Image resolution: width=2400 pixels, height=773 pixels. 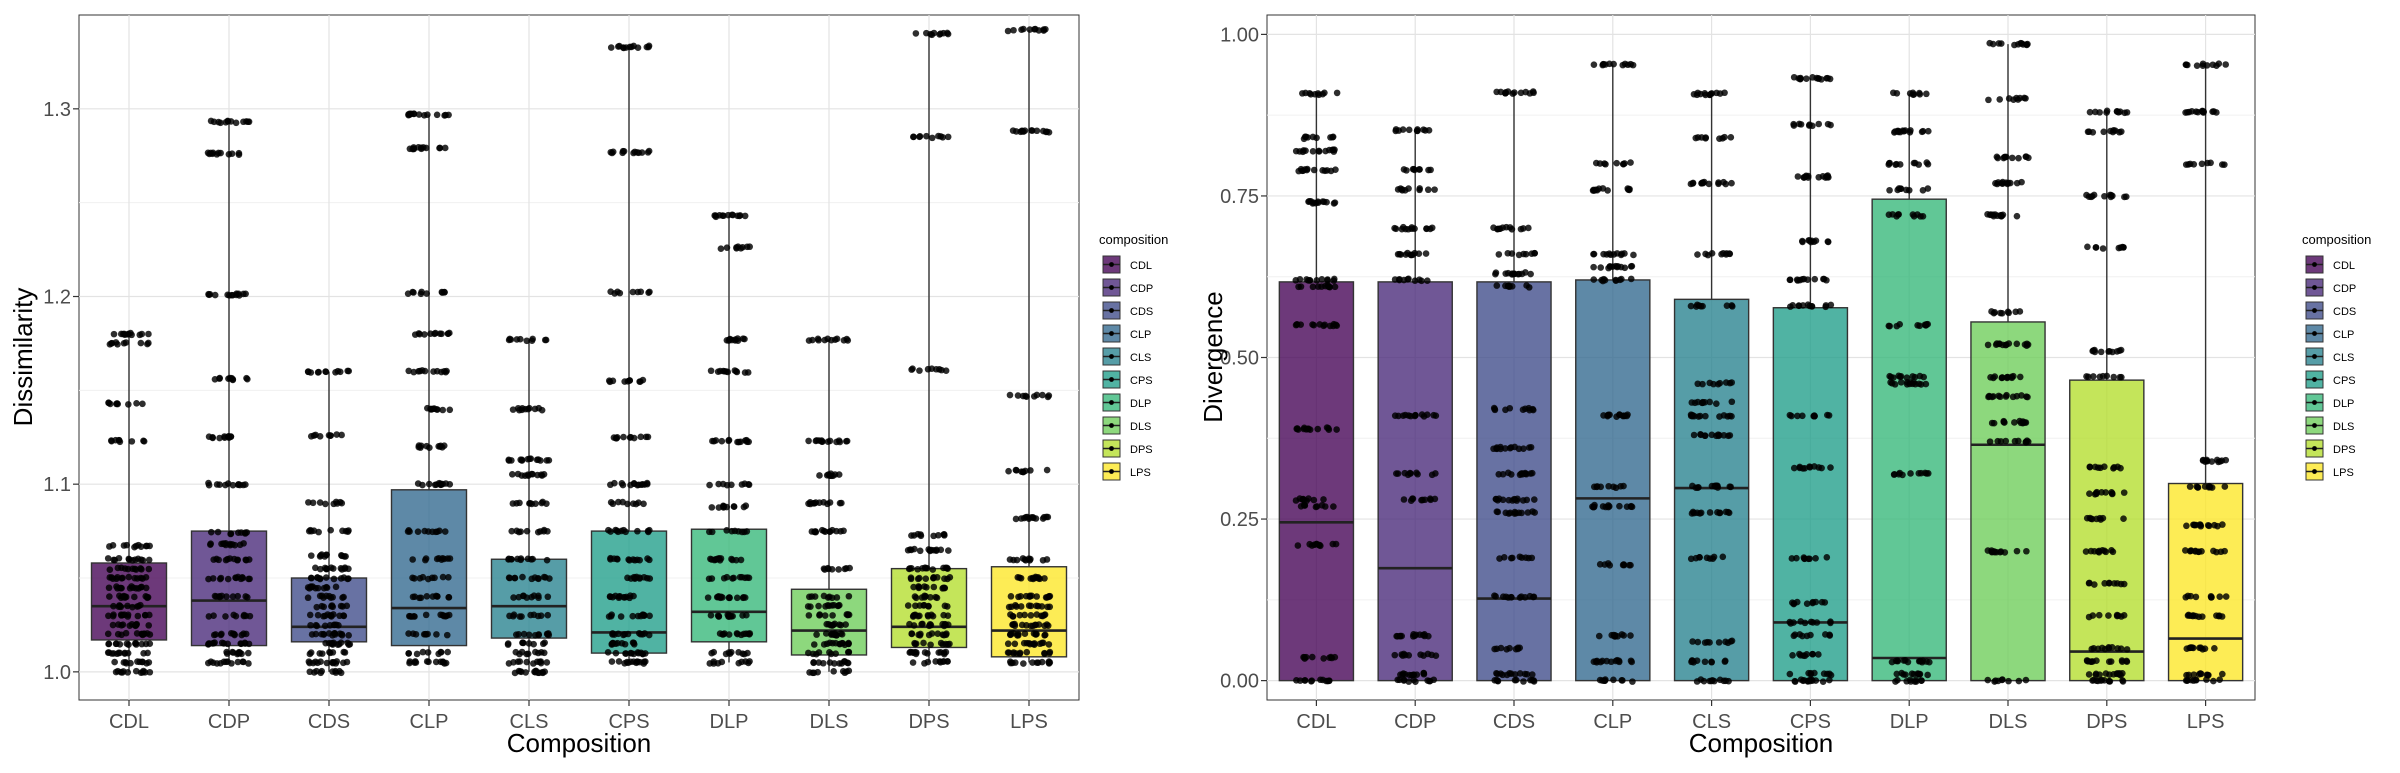 I want to click on y-tick-label: 1.0, so click(x=57, y=673).